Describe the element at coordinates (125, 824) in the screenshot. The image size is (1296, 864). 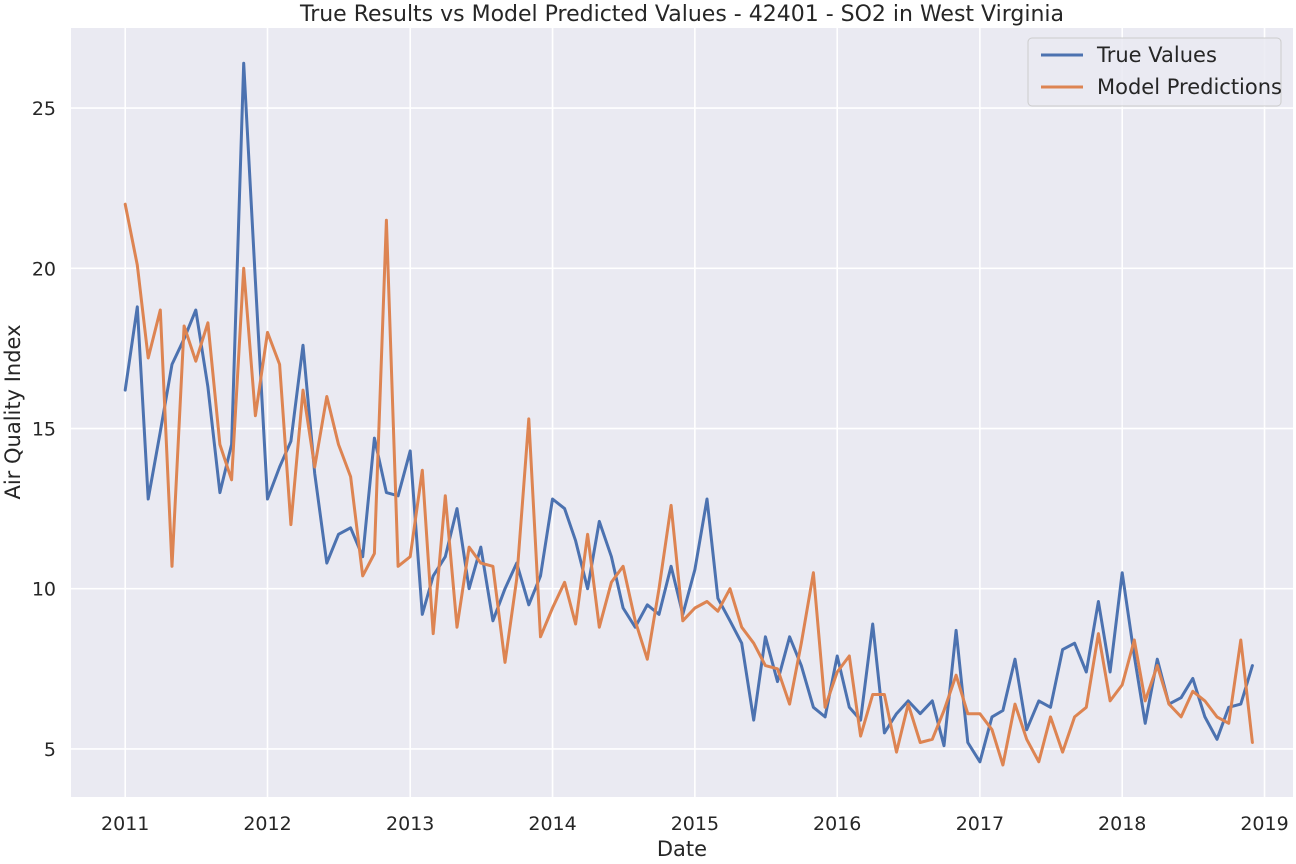
I see `x-tick-label: 2011` at that location.